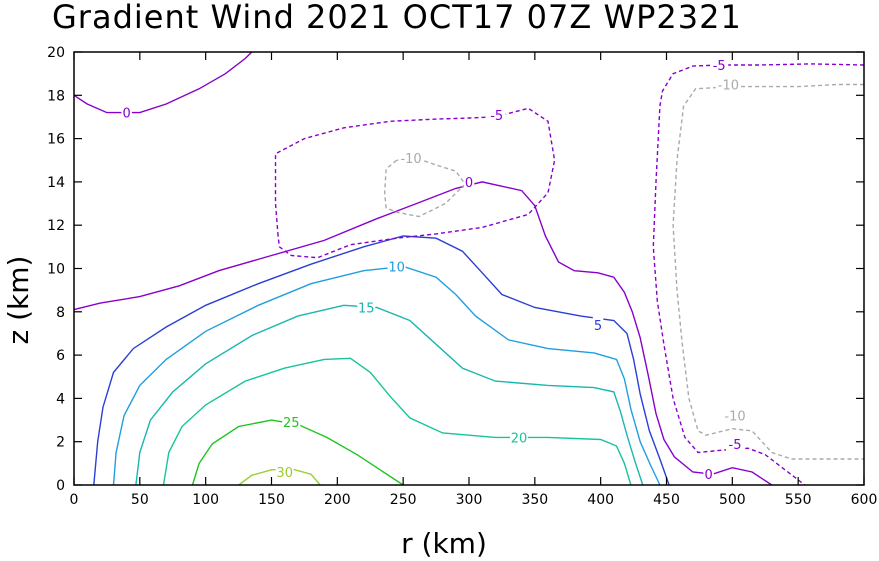 Image resolution: width=879 pixels, height=561 pixels. What do you see at coordinates (56, 53) in the screenshot?
I see `y-tick-label-20: 20` at bounding box center [56, 53].